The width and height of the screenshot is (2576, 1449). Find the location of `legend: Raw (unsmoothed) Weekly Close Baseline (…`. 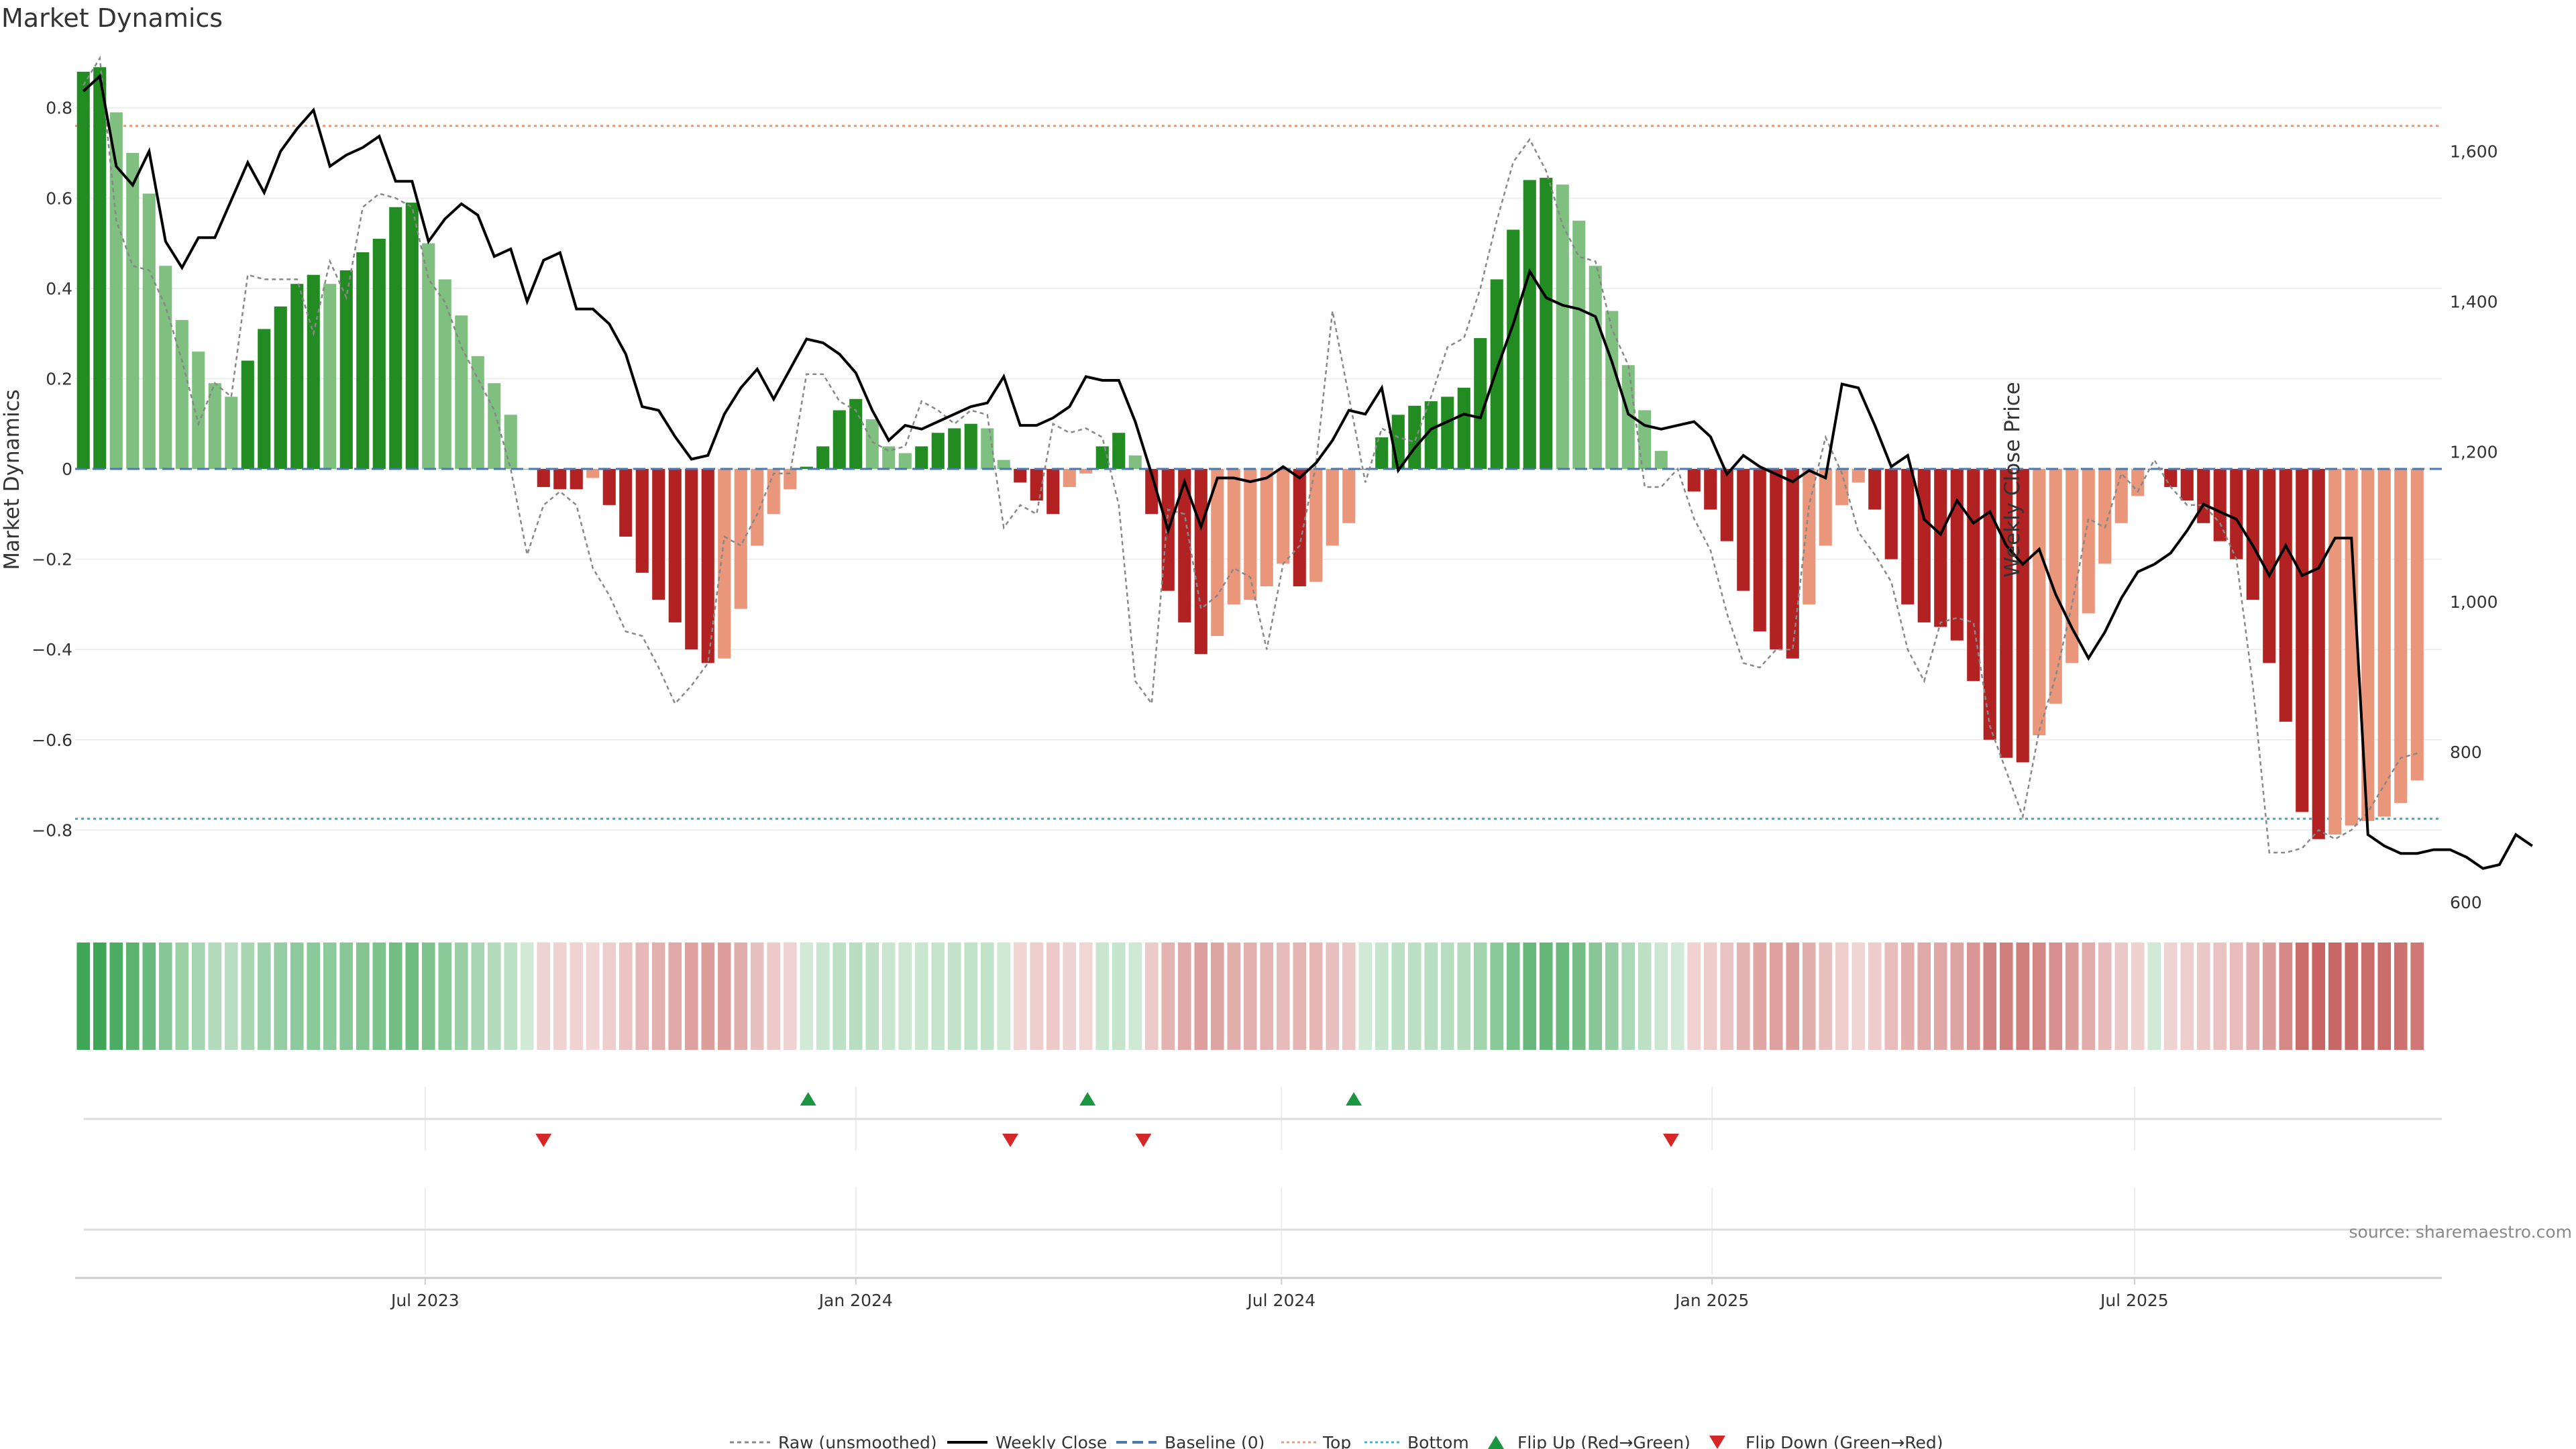

legend: Raw (unsmoothed) Weekly Close Baseline (… is located at coordinates (1336, 1441).